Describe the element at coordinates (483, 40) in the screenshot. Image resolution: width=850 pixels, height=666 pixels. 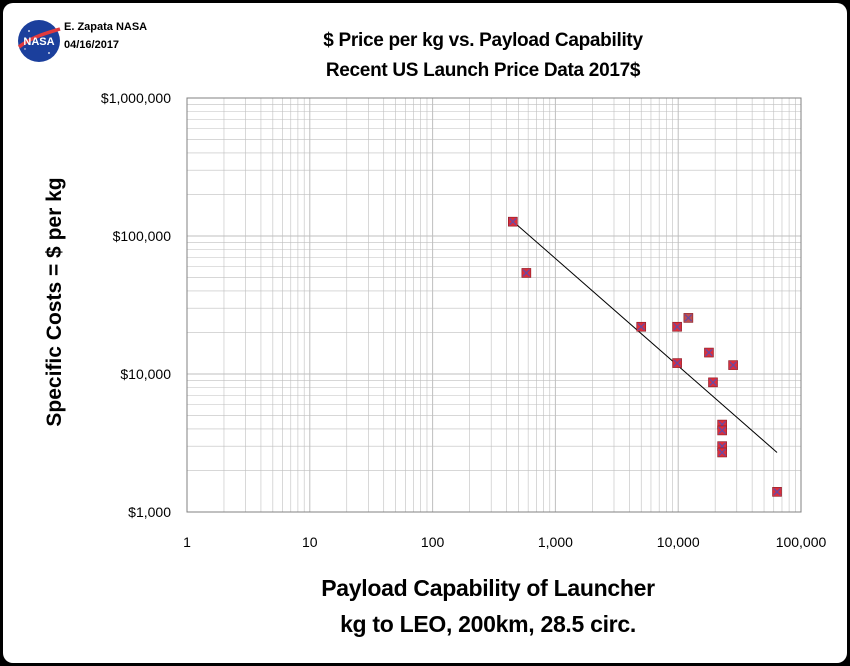
I see `chart-title: $ Price per kg vs. Payload Capability` at that location.